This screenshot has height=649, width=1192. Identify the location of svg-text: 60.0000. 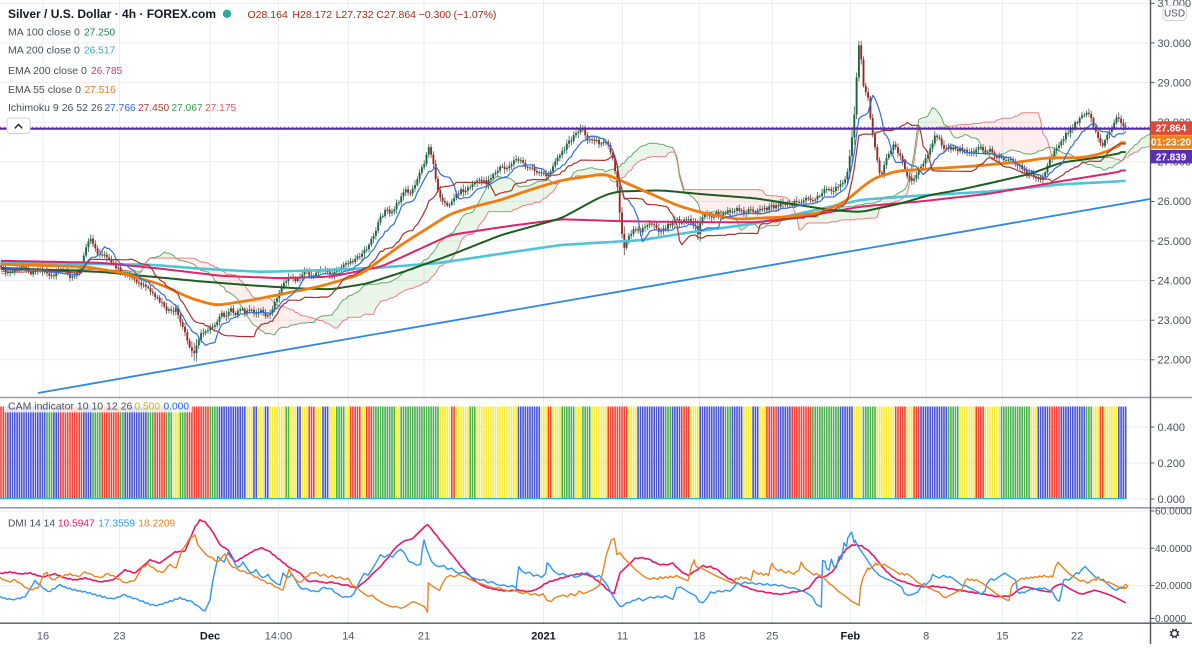
(1173, 512).